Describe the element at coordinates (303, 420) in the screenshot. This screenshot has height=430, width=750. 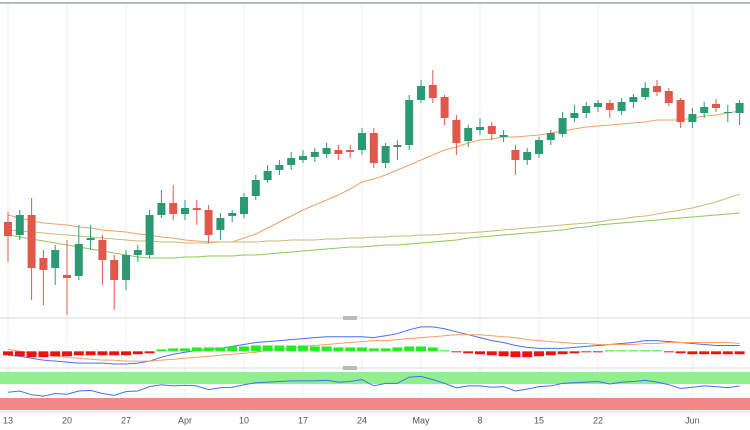
I see `x-tick-label: 17` at that location.